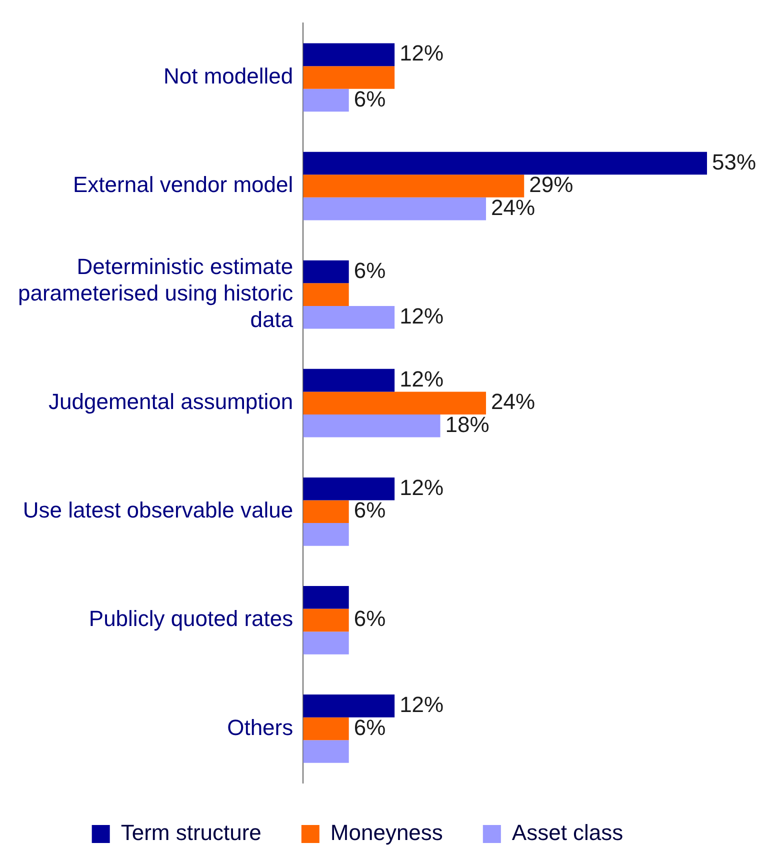  I want to click on data-label: 18%, so click(467, 424).